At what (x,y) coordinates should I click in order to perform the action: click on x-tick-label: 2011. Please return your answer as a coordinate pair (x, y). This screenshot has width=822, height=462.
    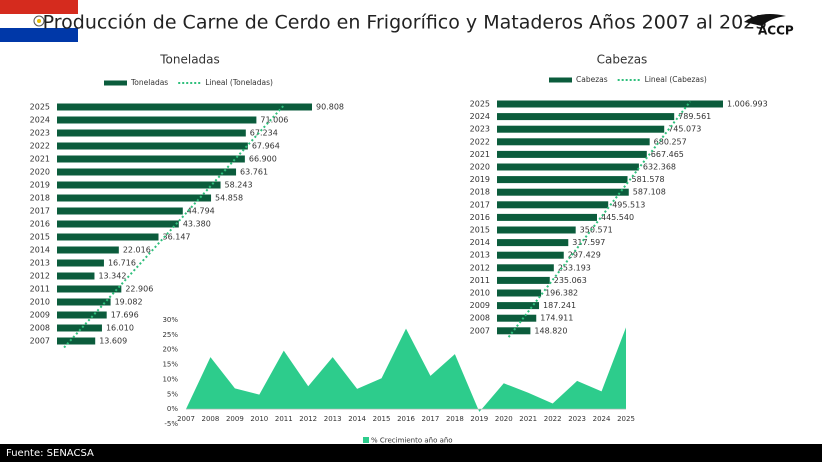
    Looking at the image, I should click on (284, 419).